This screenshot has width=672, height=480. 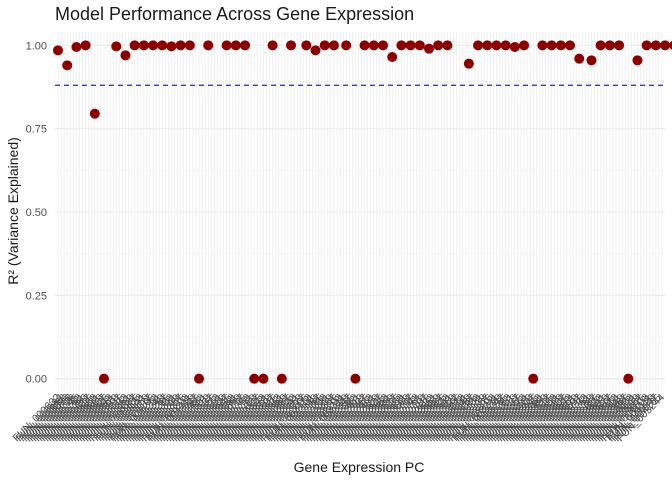 What do you see at coordinates (36, 380) in the screenshot?
I see `y-tick-label: 0.00` at bounding box center [36, 380].